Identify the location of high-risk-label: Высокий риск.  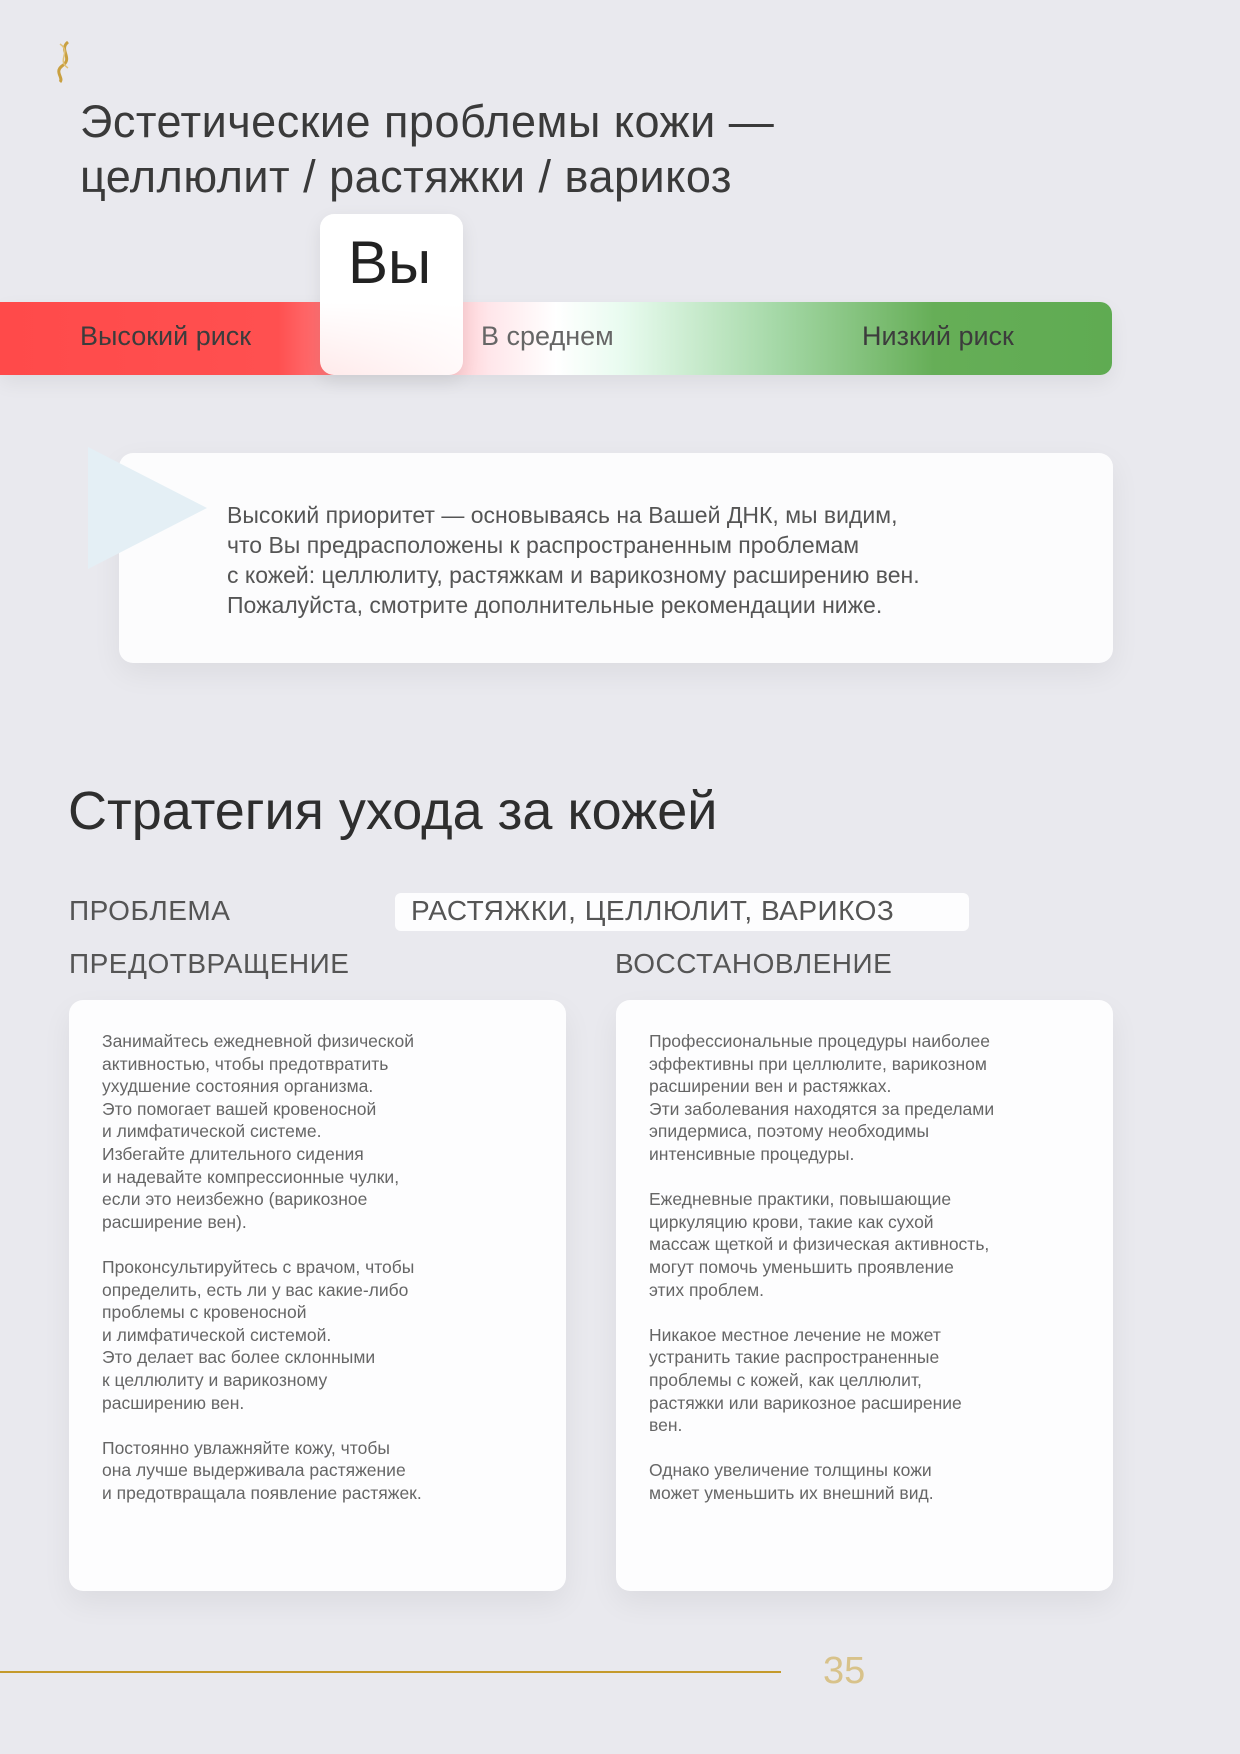
(166, 336).